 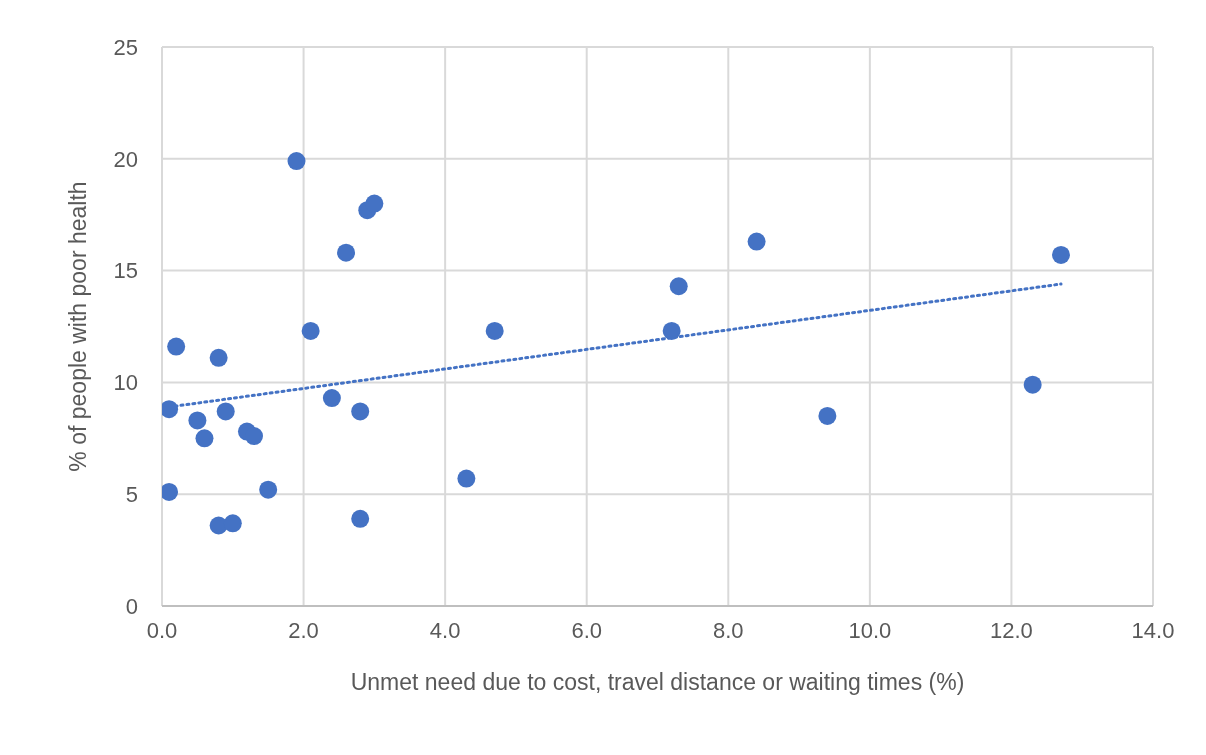 I want to click on y-tick-label: 5, so click(x=131, y=495).